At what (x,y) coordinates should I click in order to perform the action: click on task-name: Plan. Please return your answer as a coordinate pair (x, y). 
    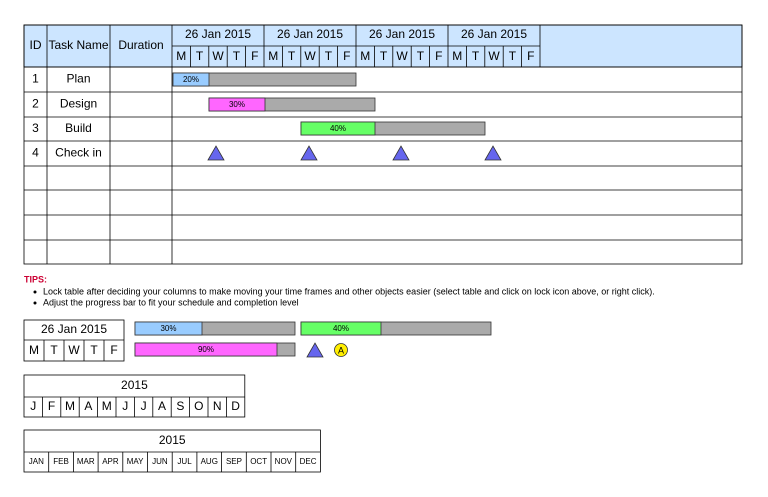
    Looking at the image, I should click on (78, 79).